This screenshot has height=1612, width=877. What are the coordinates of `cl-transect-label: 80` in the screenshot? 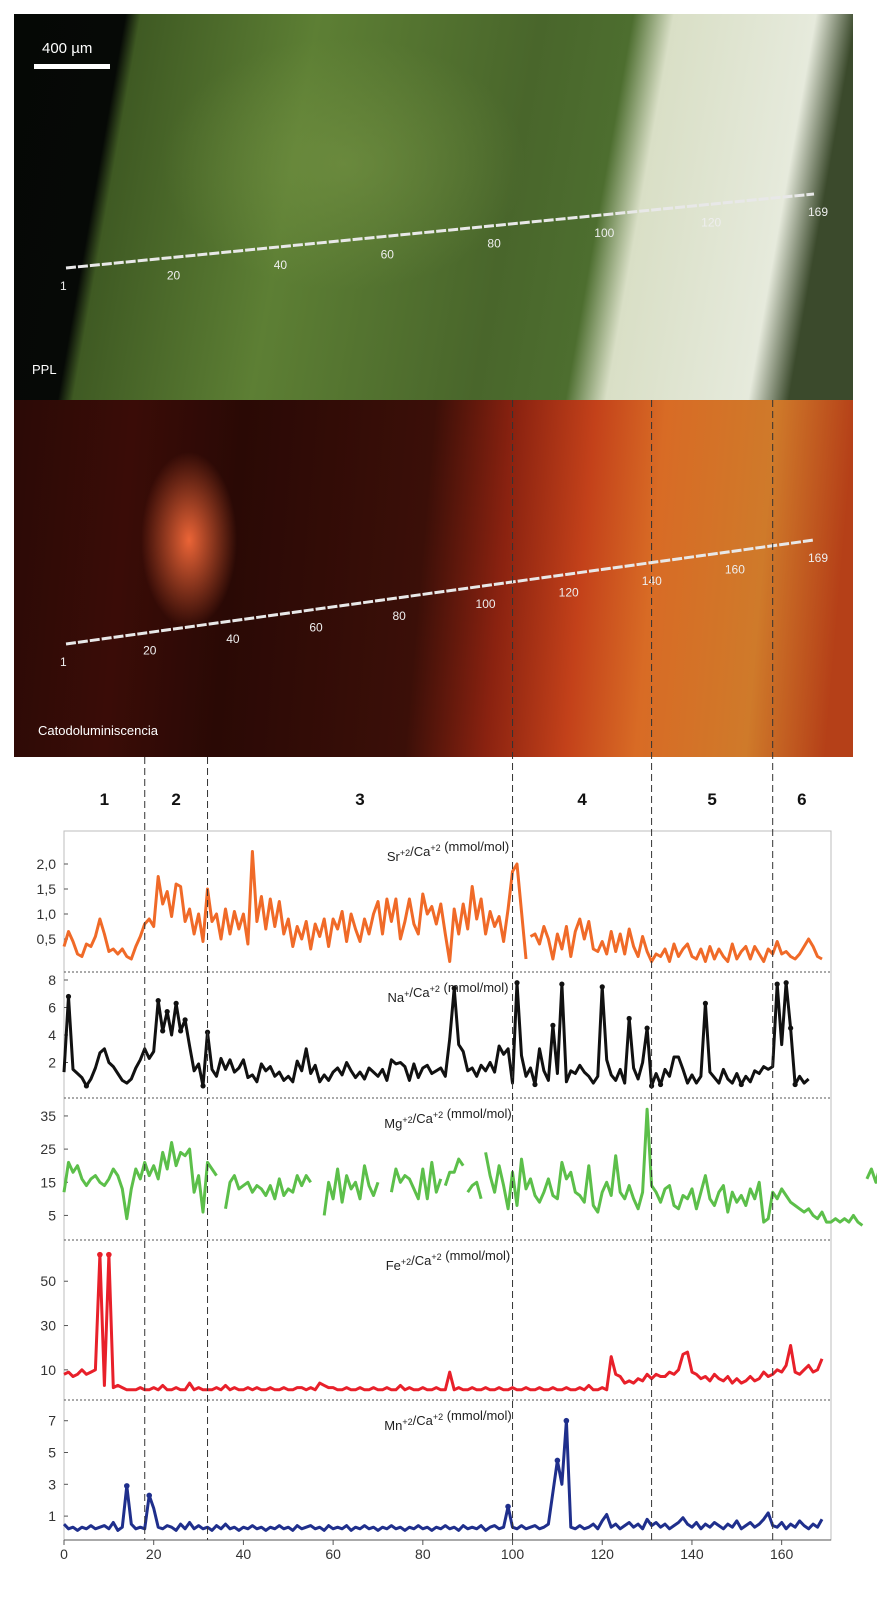 It's located at (399, 616).